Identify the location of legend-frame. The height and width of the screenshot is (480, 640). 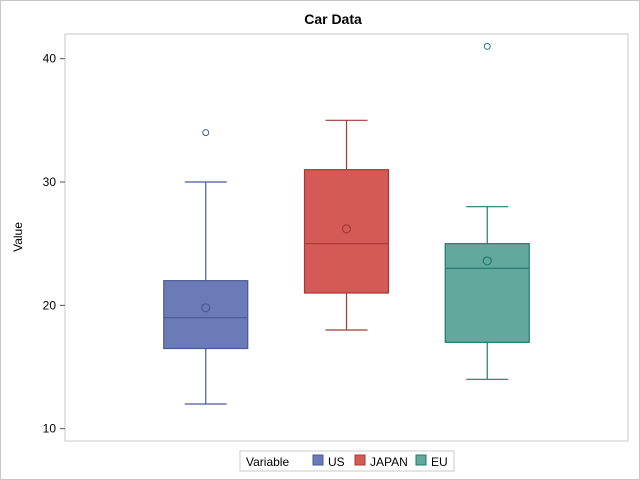
(347, 461).